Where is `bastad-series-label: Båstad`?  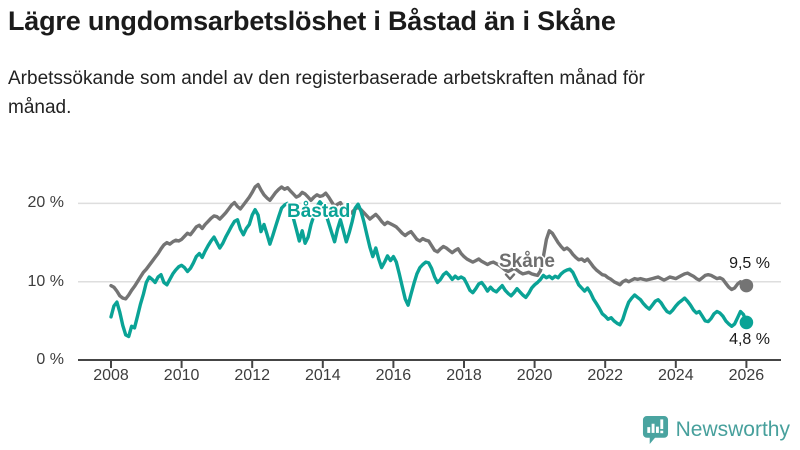 bastad-series-label: Båstad is located at coordinates (319, 211).